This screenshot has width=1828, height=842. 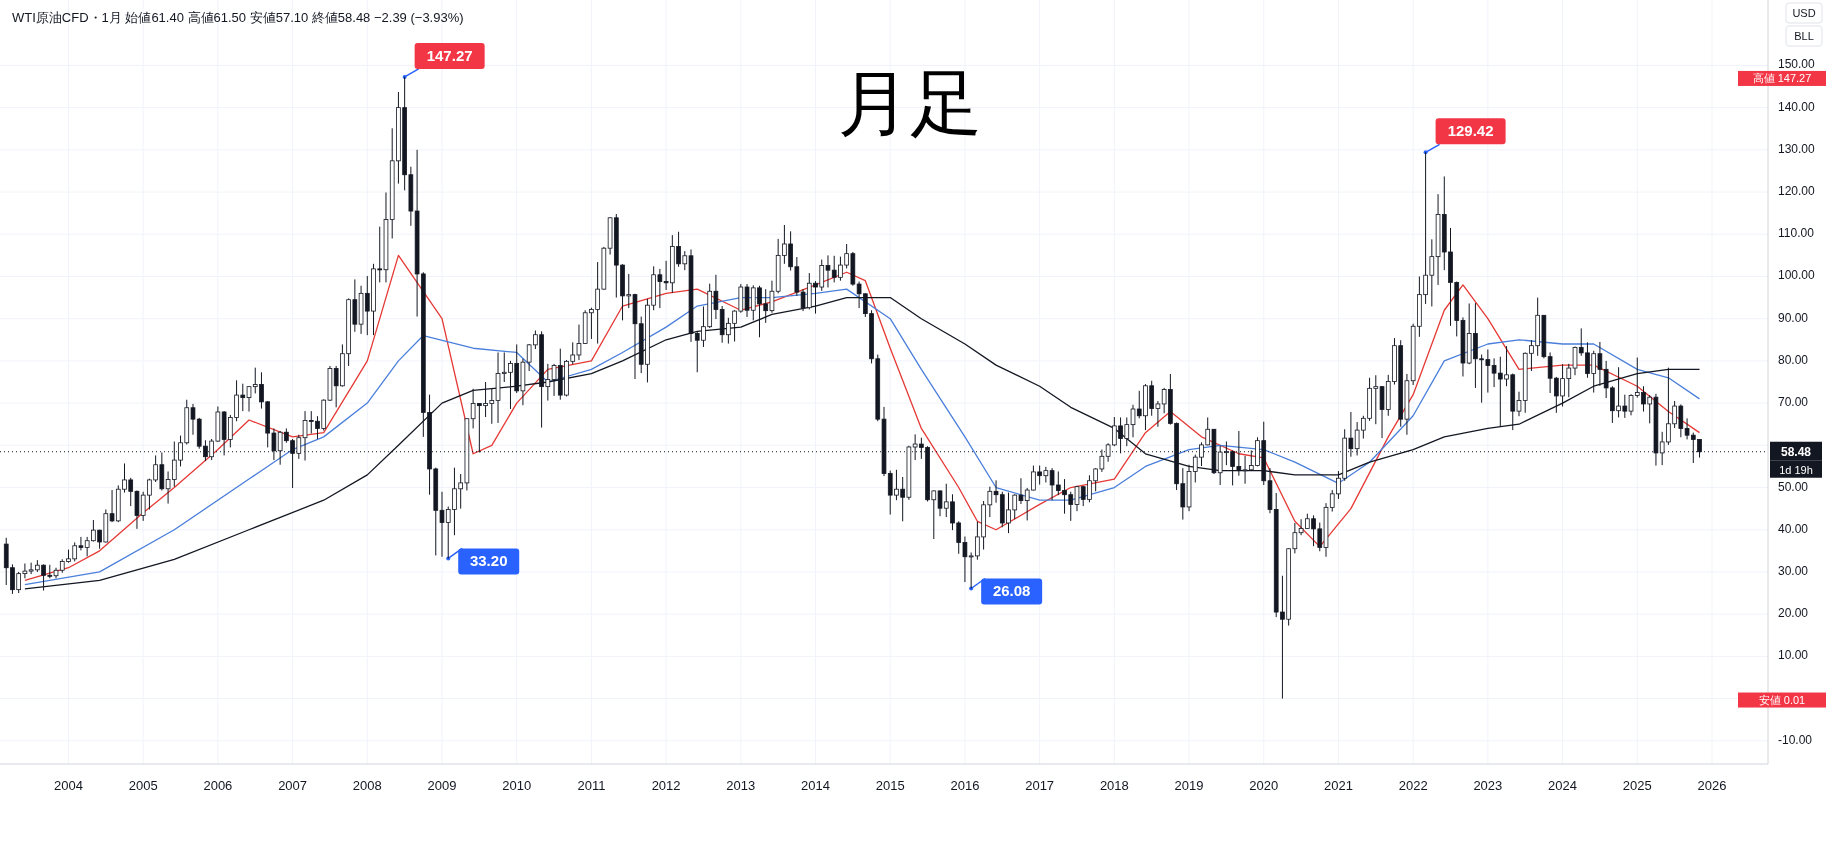 What do you see at coordinates (1796, 469) in the screenshot?
I see `text: 1d 19h` at bounding box center [1796, 469].